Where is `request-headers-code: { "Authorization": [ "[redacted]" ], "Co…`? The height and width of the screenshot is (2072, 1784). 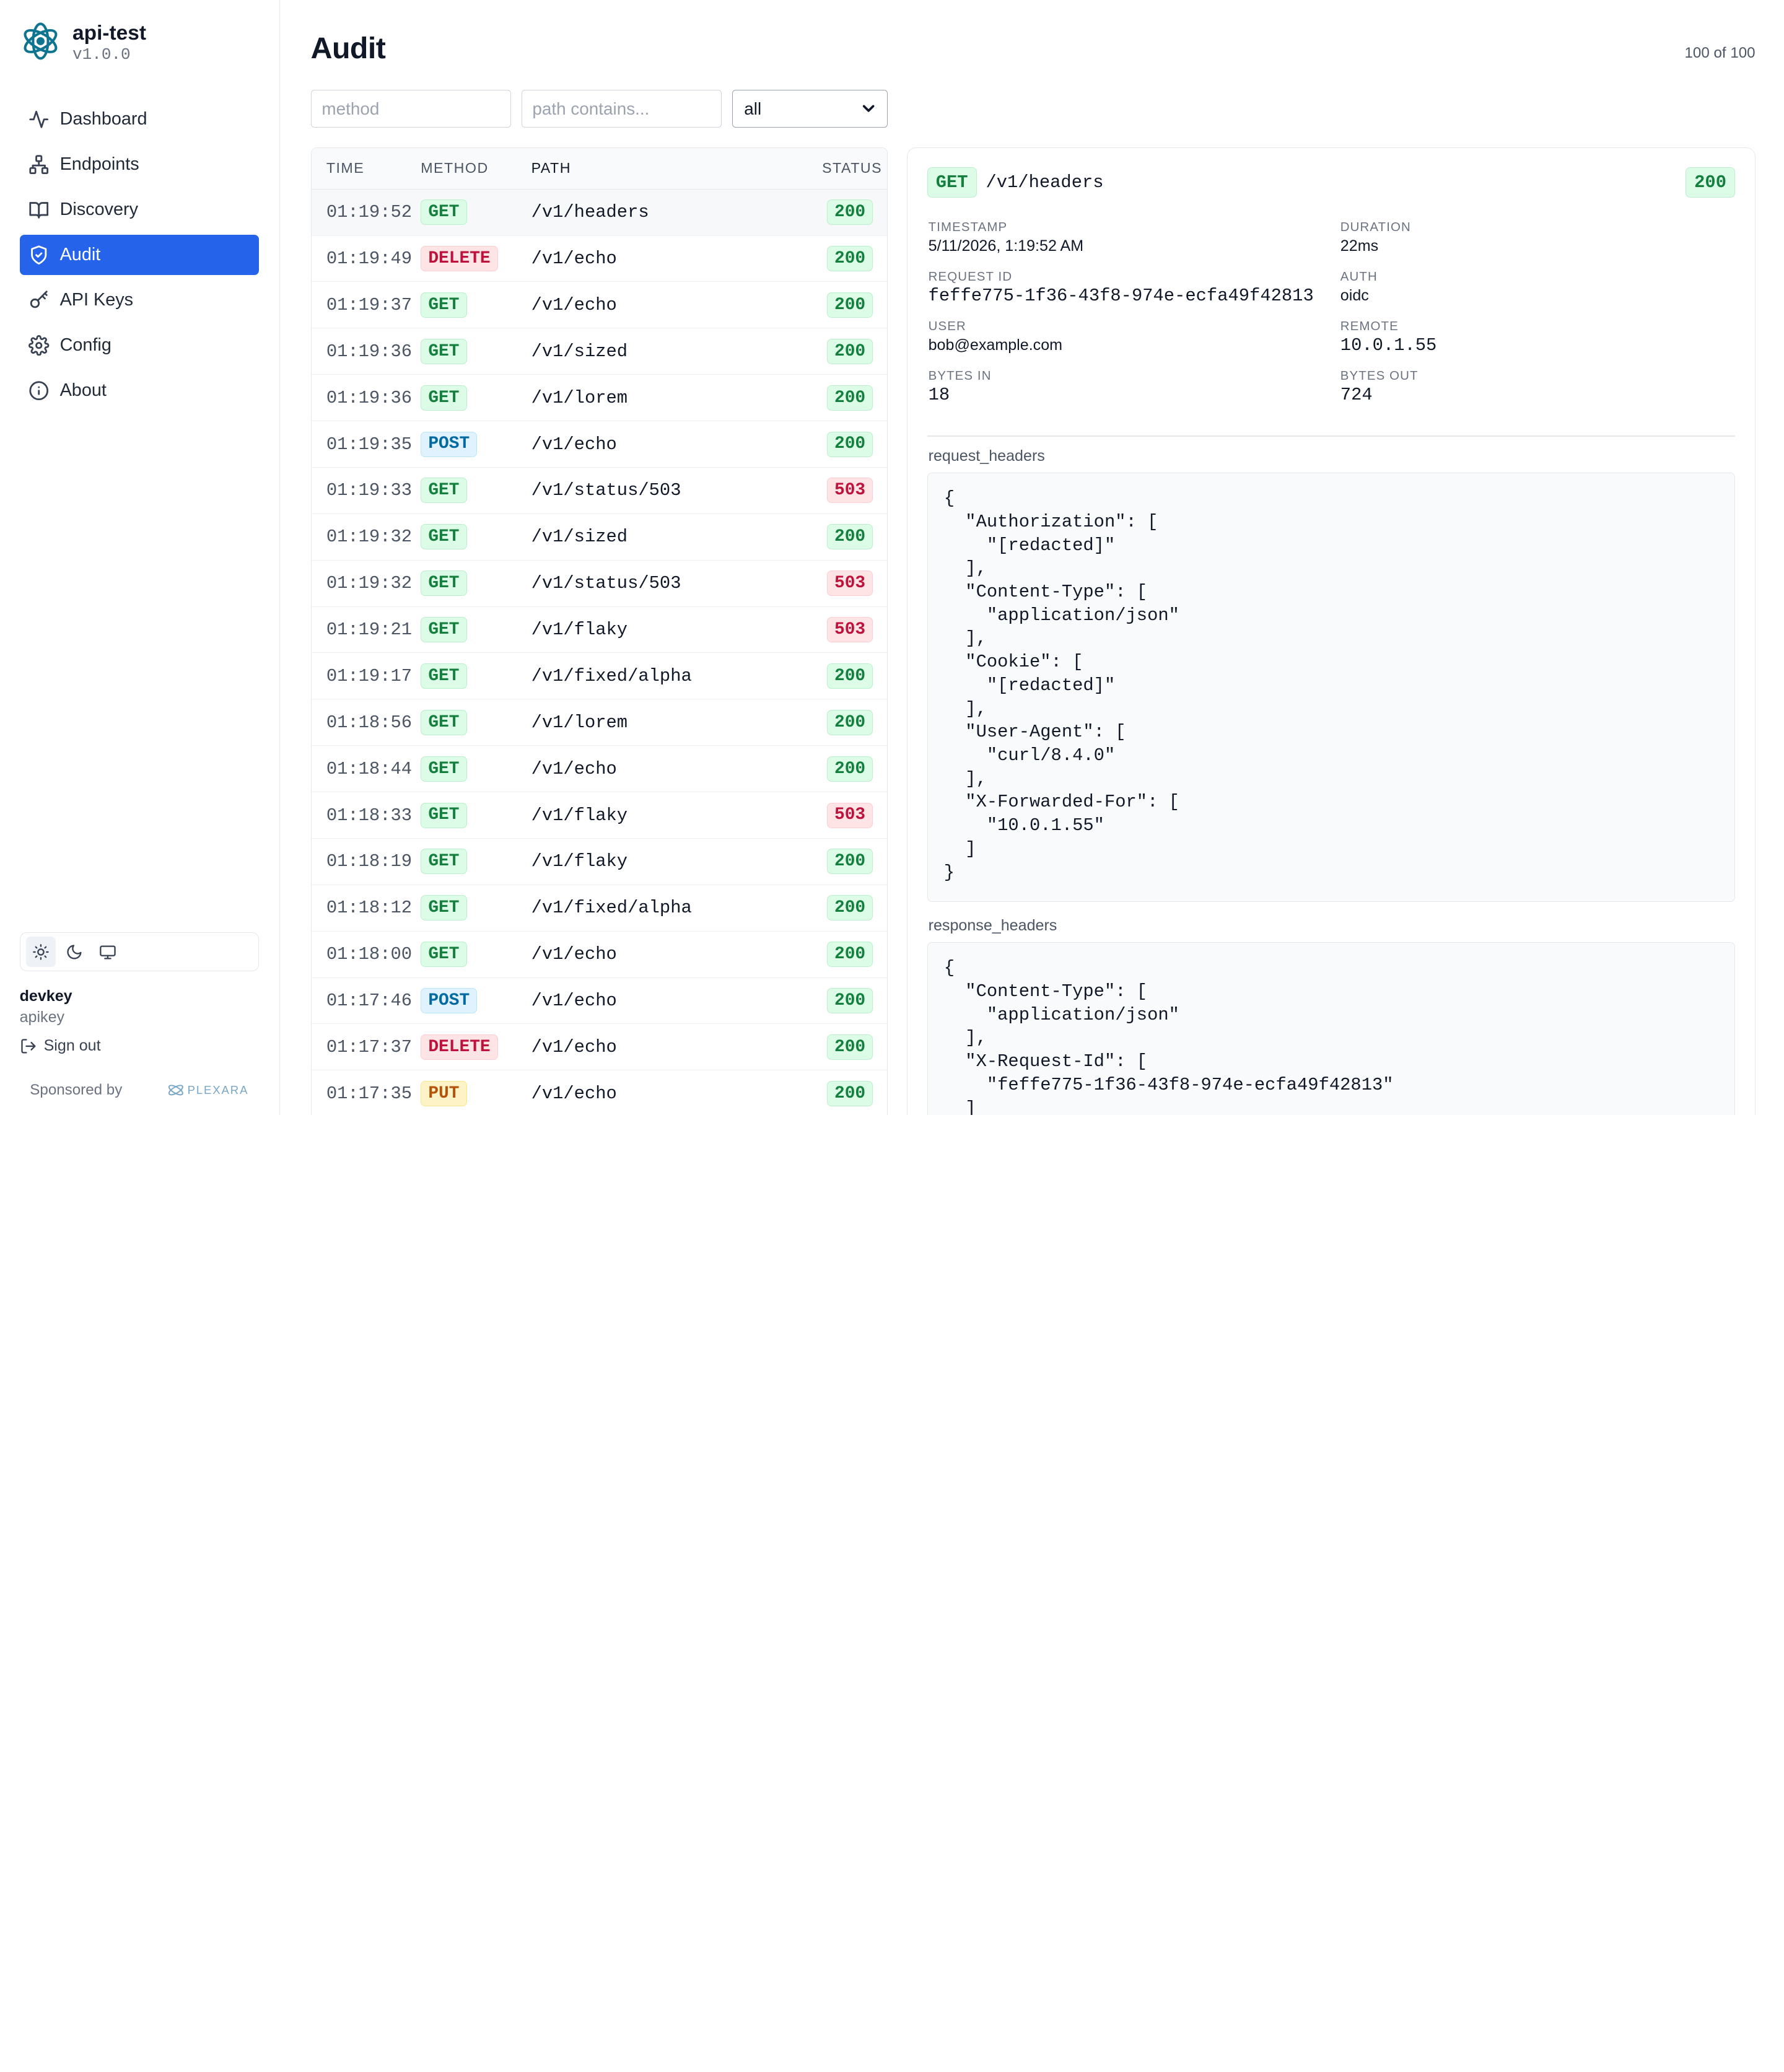
request-headers-code: { "Authorization": [ "[redacted]" ], "Co… is located at coordinates (1331, 687).